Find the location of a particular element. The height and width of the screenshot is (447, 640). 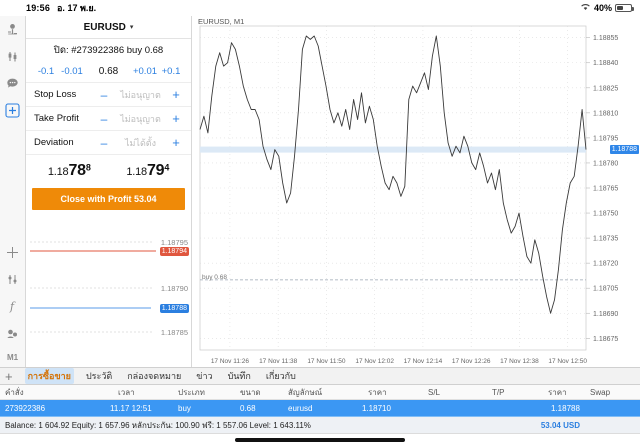

svg-text: f is located at coordinates (12, 306).